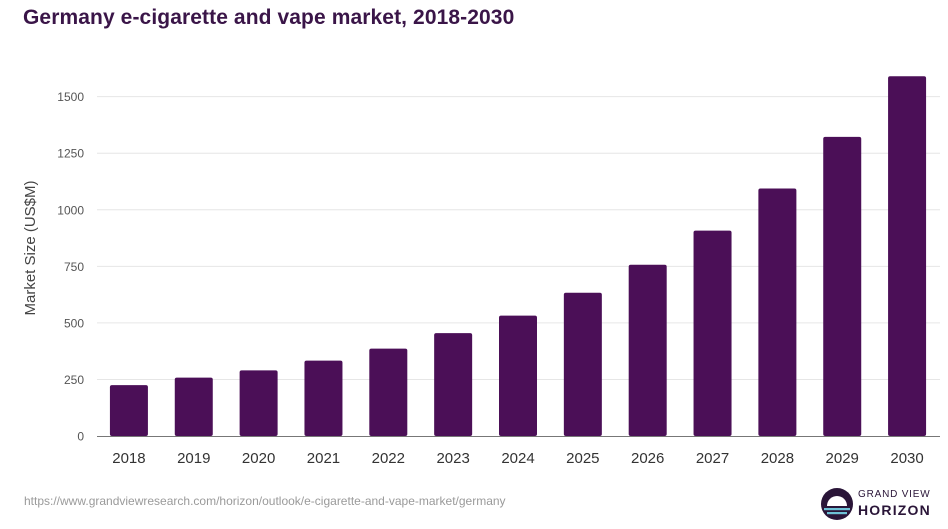  I want to click on bar-2022, so click(388, 392).